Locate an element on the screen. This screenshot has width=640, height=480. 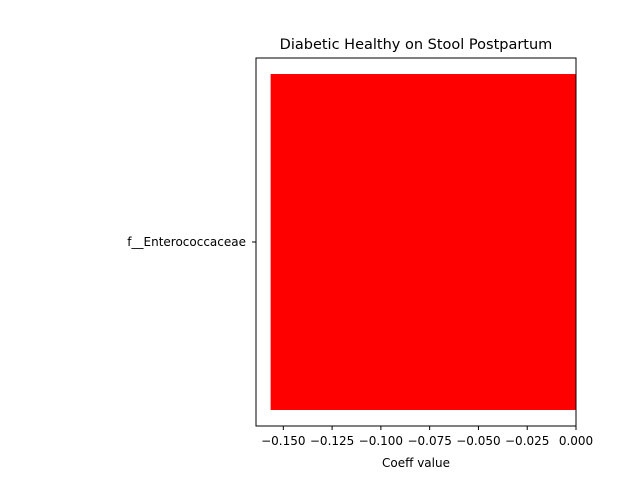
x-tick-label: −0.075 is located at coordinates (429, 441).